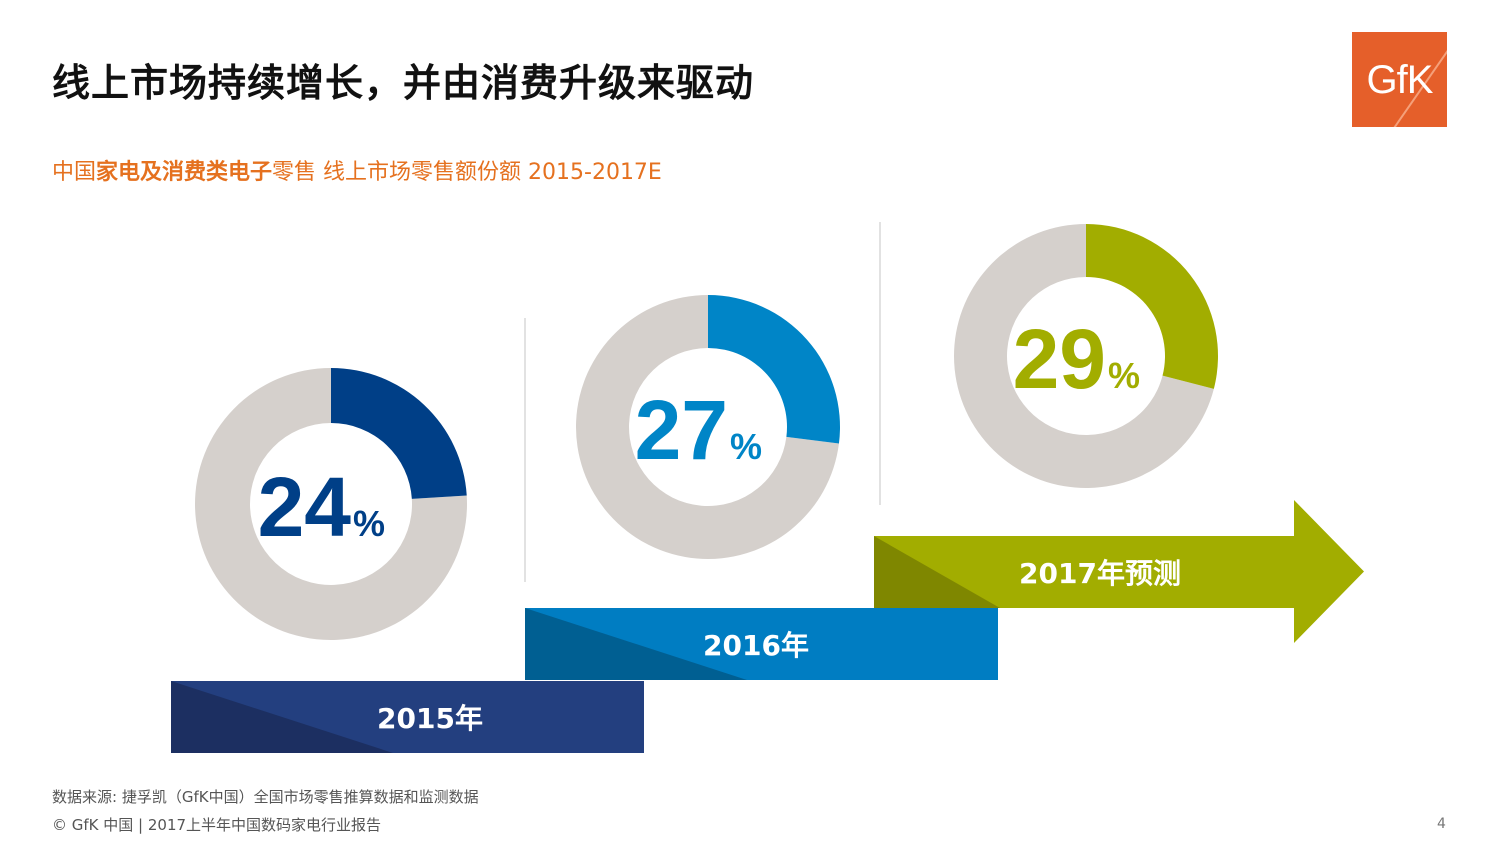 This screenshot has height=844, width=1500. Describe the element at coordinates (1441, 824) in the screenshot. I see `page-number: 4` at that location.